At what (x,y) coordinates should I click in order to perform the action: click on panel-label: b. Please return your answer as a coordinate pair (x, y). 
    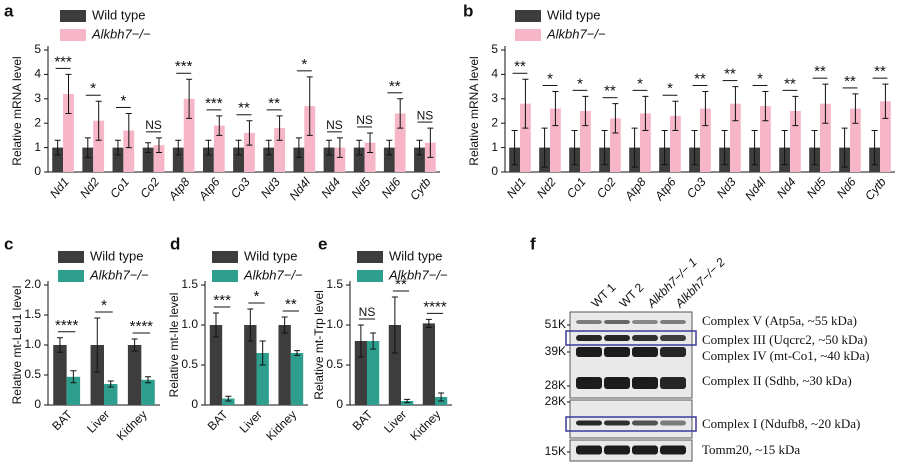
    Looking at the image, I should click on (468, 10).